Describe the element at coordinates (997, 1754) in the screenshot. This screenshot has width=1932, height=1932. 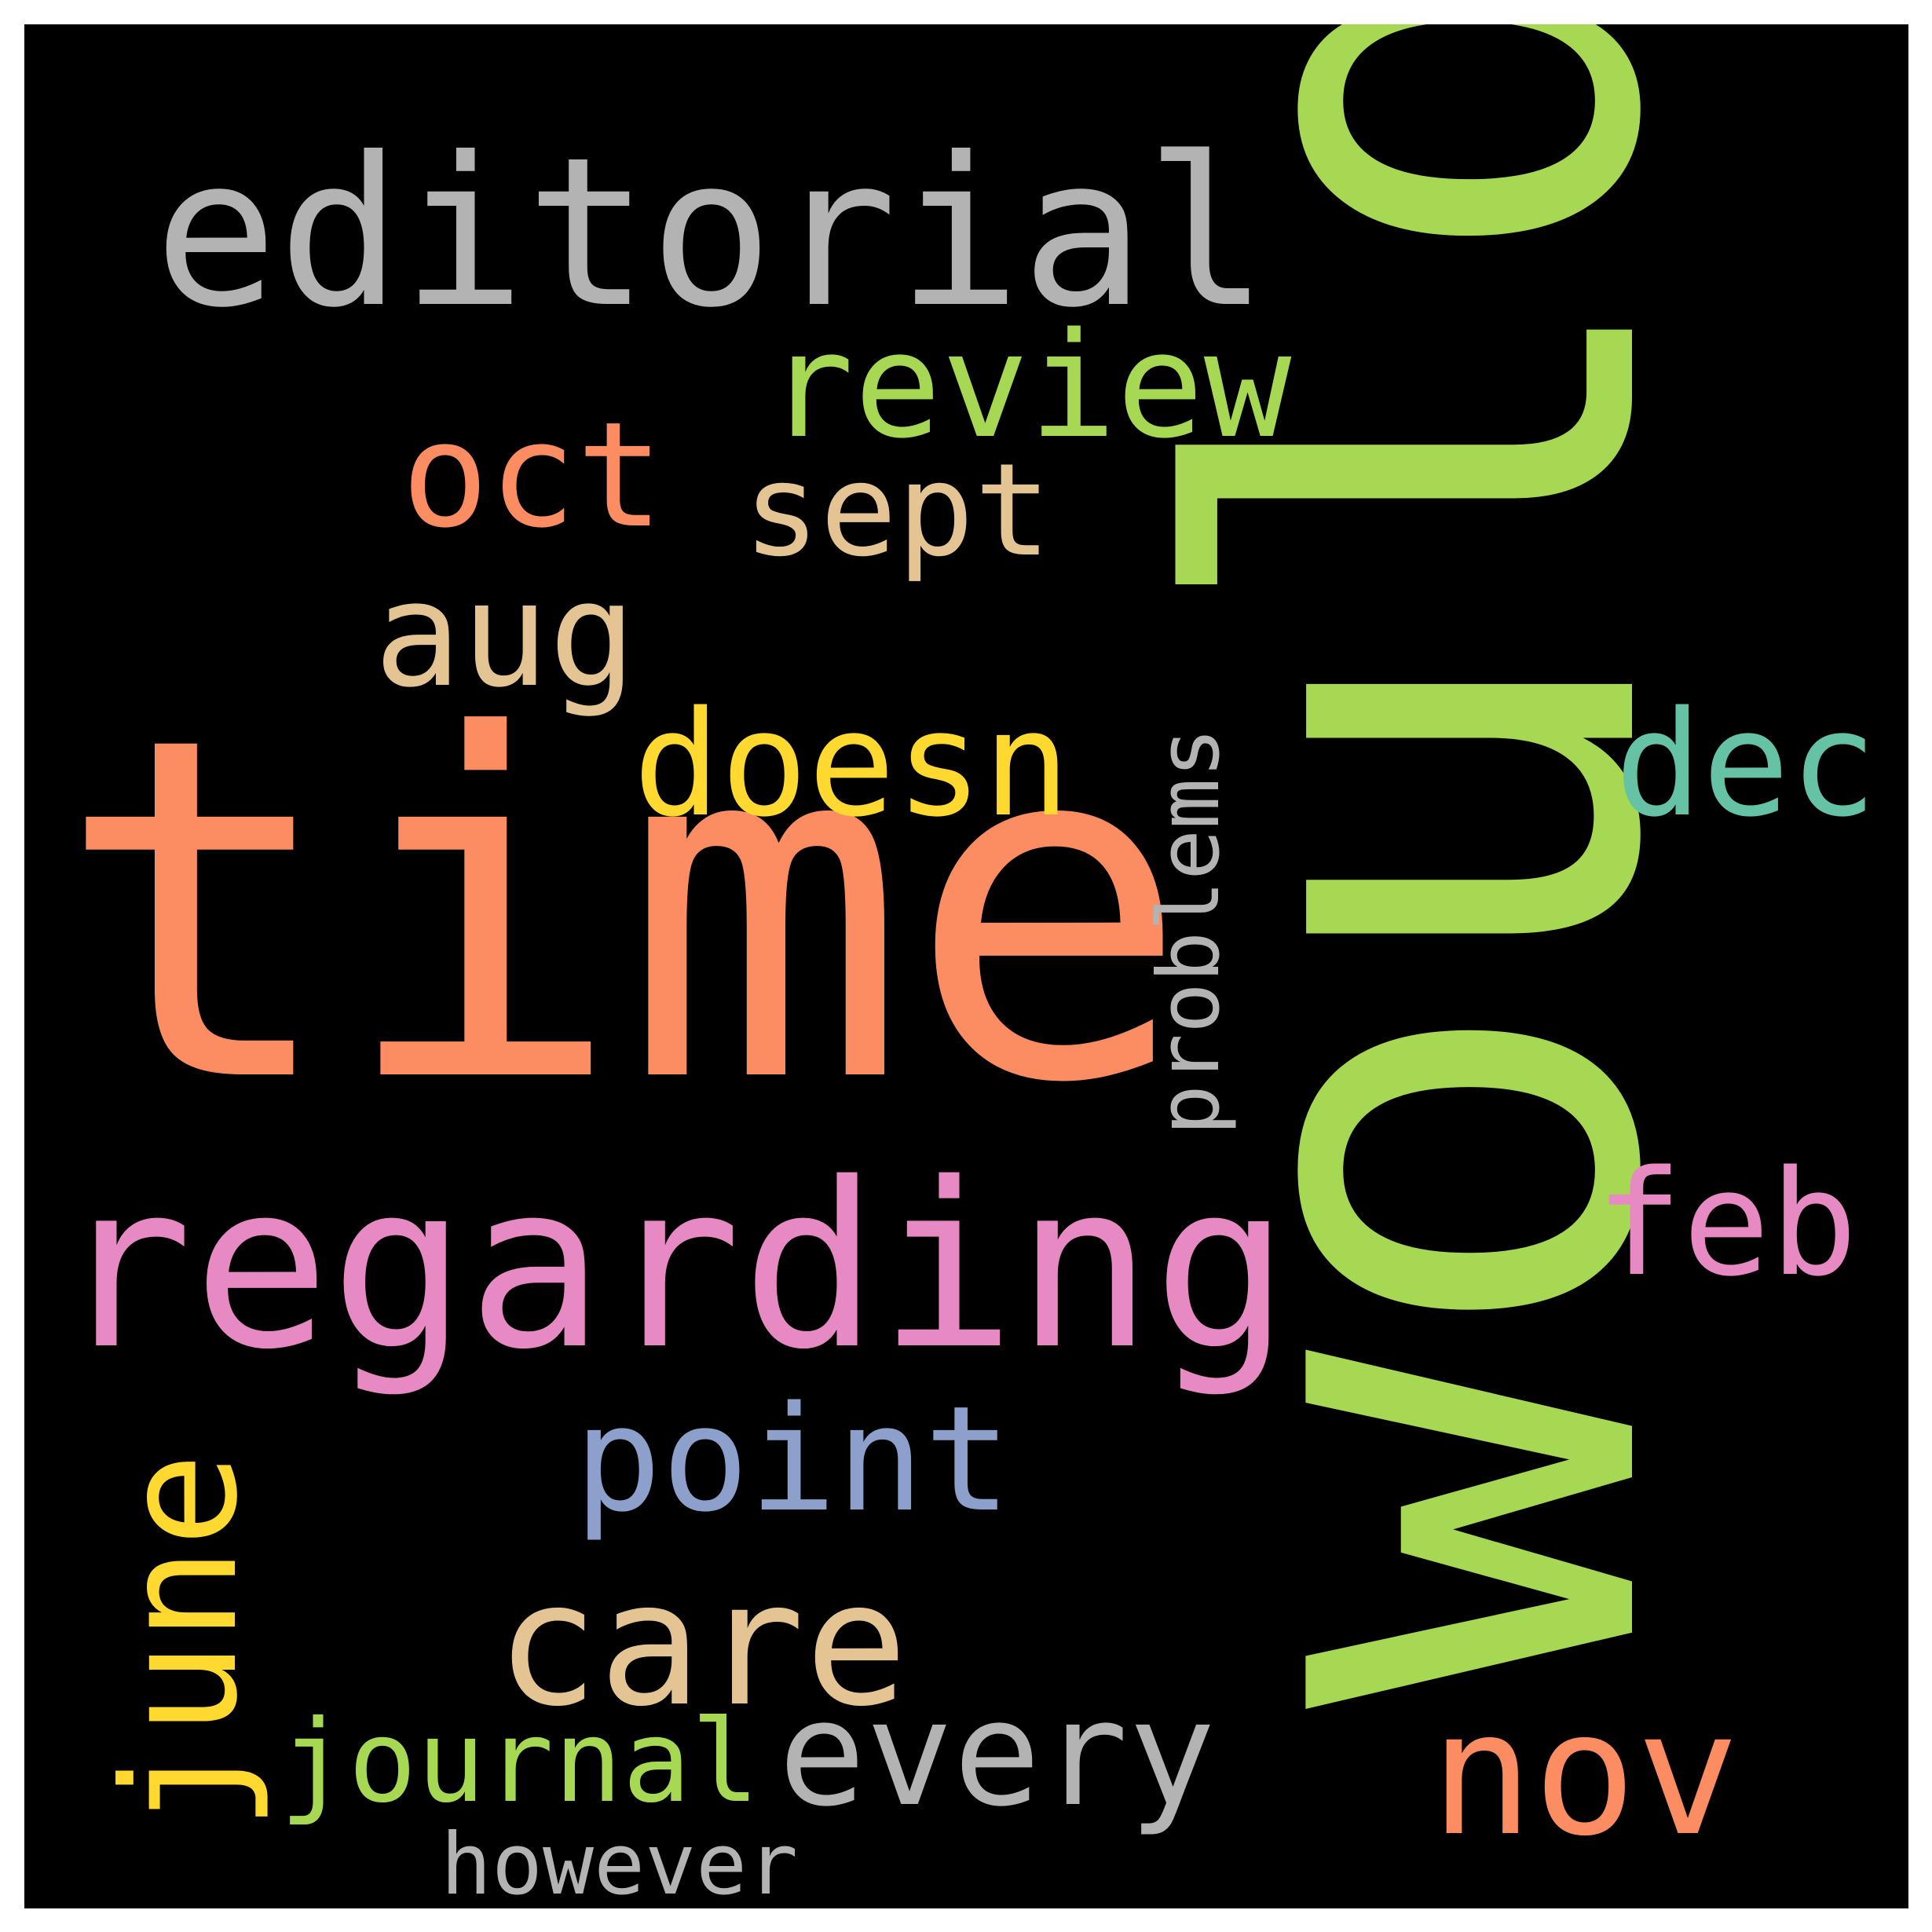
I see `word-every: every` at that location.